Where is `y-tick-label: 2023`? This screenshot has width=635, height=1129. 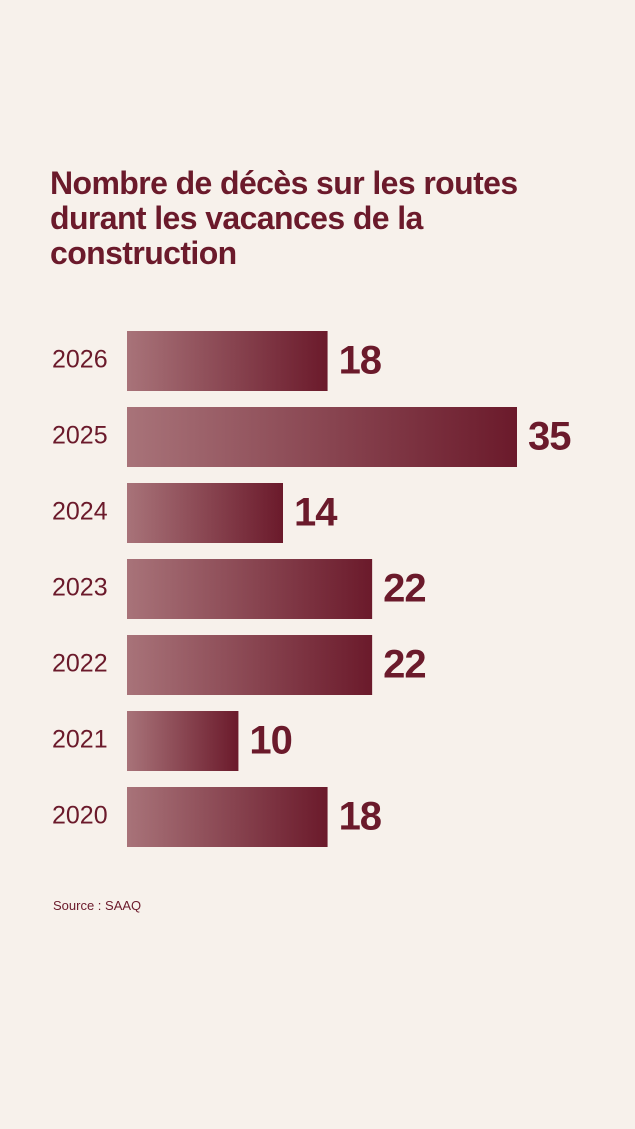 y-tick-label: 2023 is located at coordinates (80, 588).